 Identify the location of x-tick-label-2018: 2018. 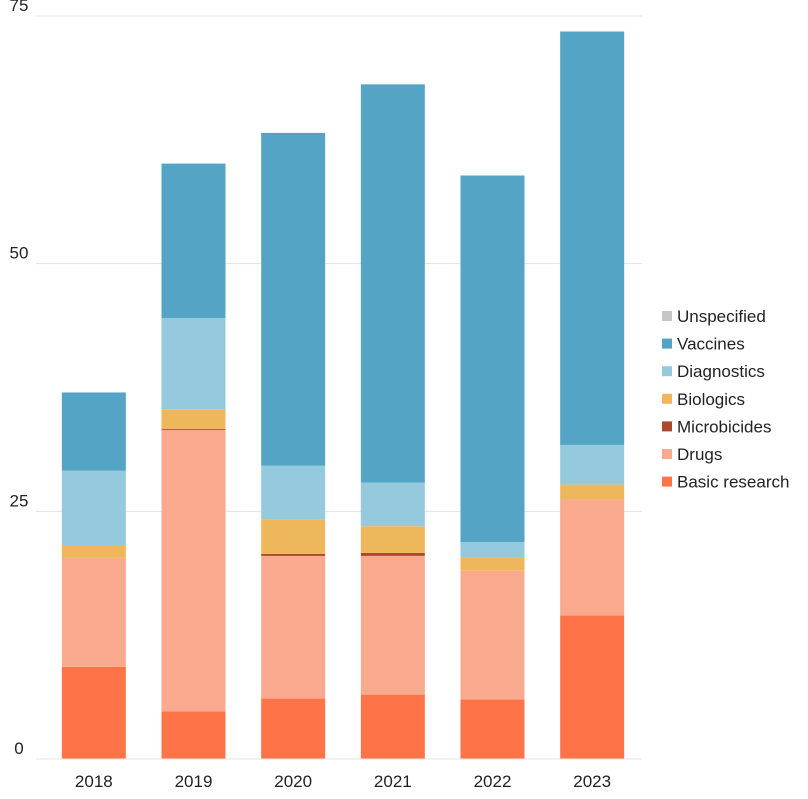
(94, 781).